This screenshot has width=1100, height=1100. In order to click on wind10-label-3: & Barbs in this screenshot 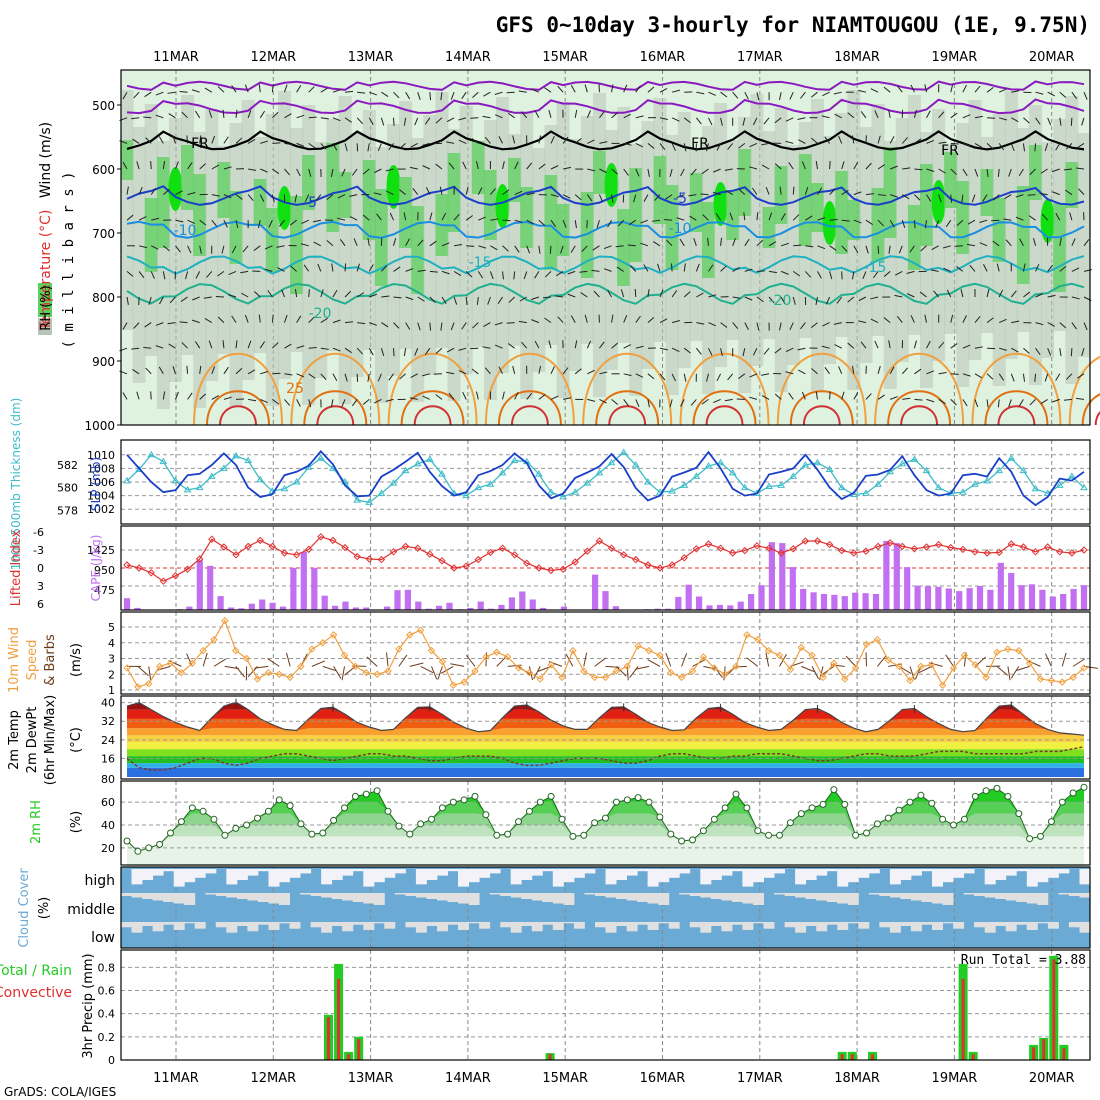, I will do `click(50, 660)`.